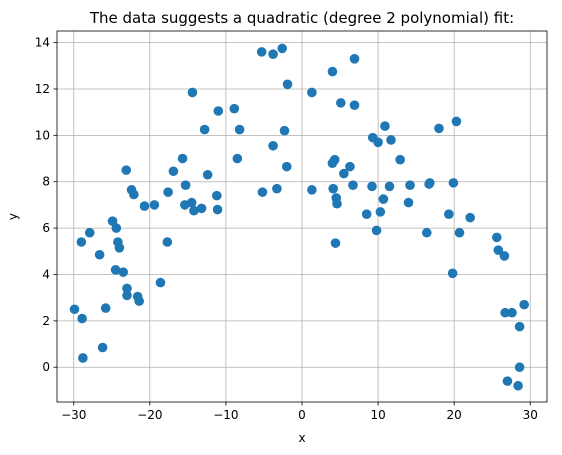 This screenshot has width=562, height=455. What do you see at coordinates (301, 438) in the screenshot?
I see `x-axis-label: x` at bounding box center [301, 438].